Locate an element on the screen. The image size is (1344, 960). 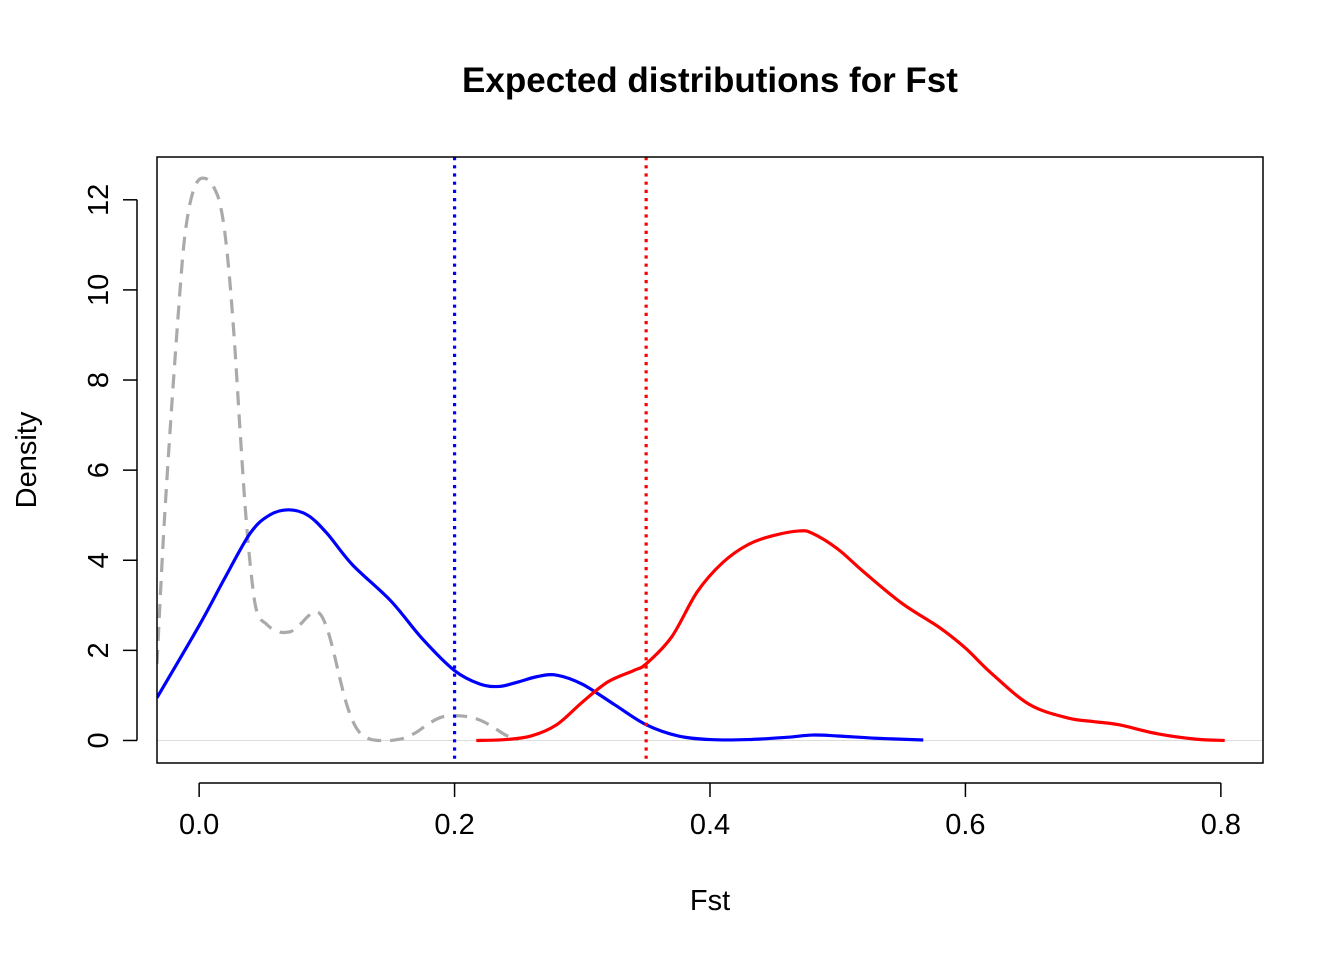
y-tick-label: 4 is located at coordinates (99, 560).